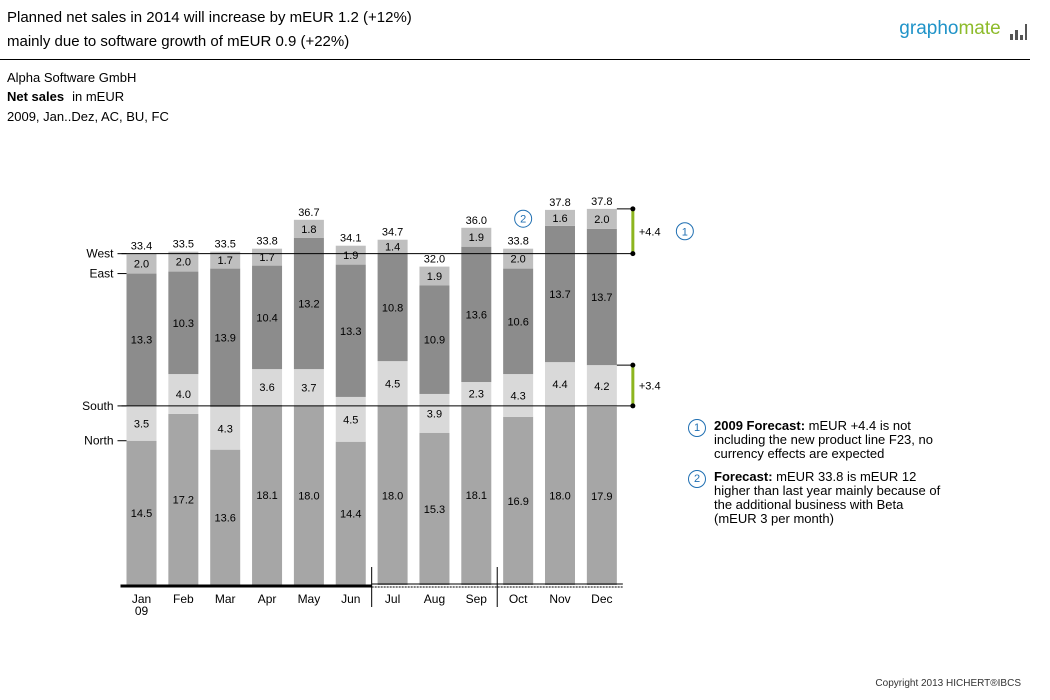 The height and width of the screenshot is (700, 1050). What do you see at coordinates (141, 599) in the screenshot?
I see `category-label: Jan` at bounding box center [141, 599].